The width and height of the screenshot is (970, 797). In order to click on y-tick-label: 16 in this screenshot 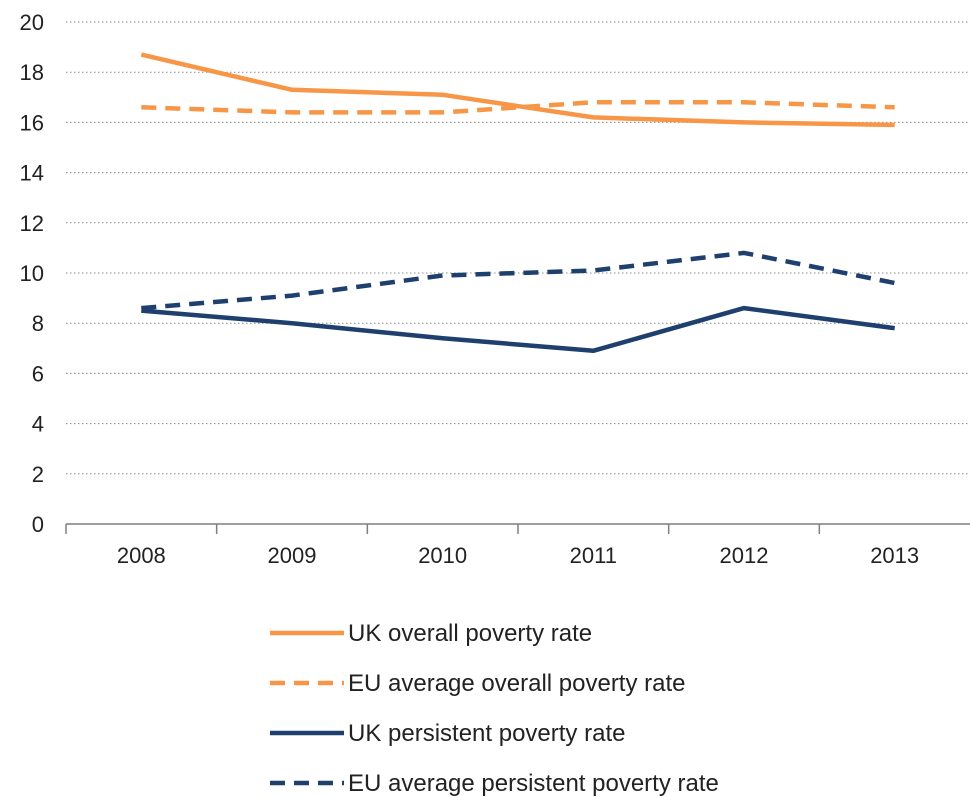, I will do `click(32, 122)`.